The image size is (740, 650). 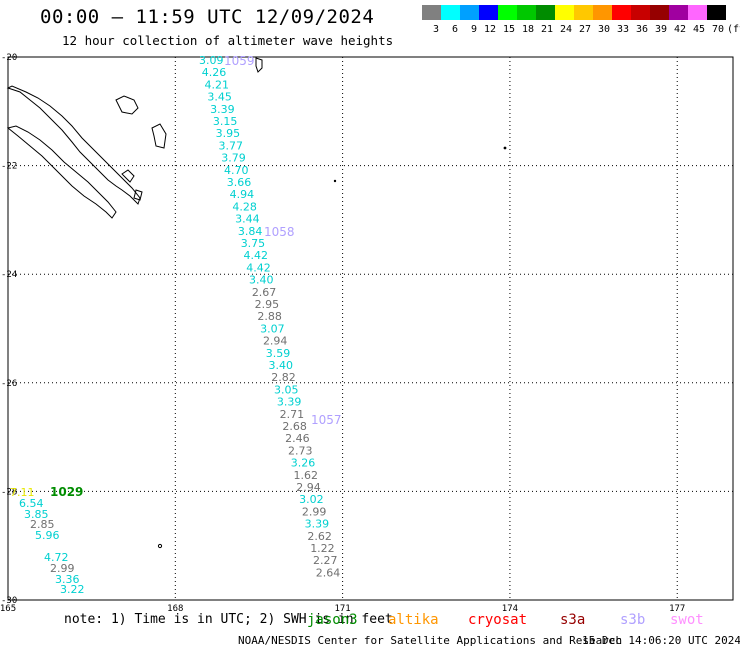 I want to click on pass-number-label: 1029, so click(x=66, y=492).